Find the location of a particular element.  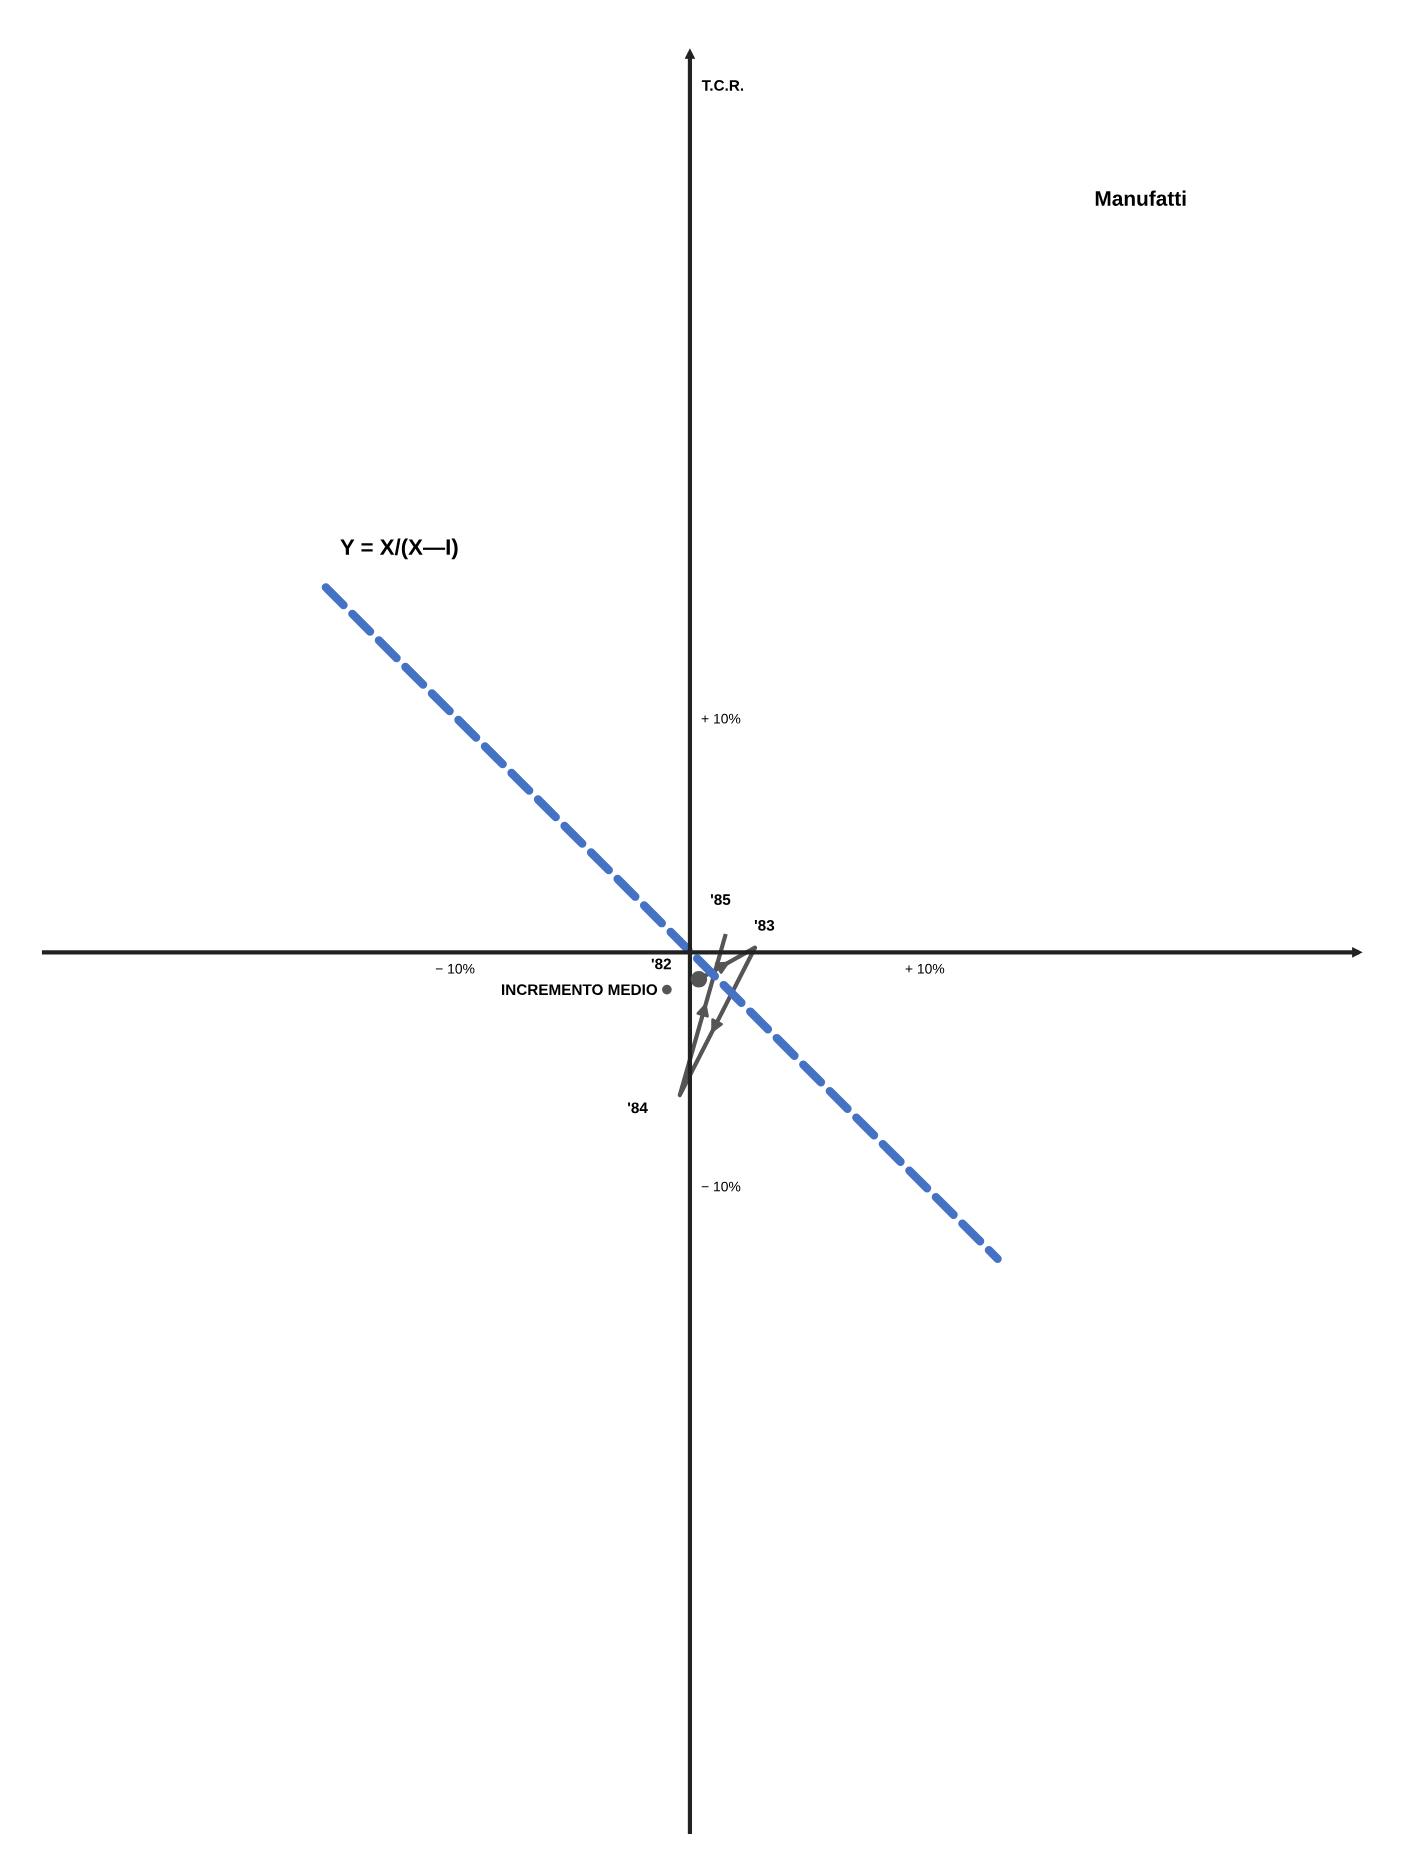

annotation: '83 is located at coordinates (764, 925).